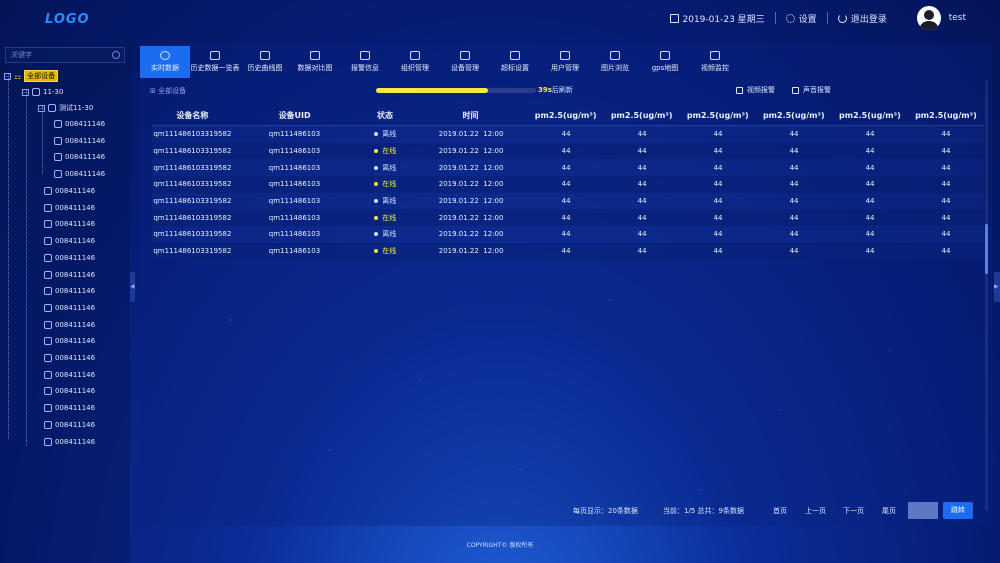 This screenshot has width=1000, height=563. What do you see at coordinates (811, 90) in the screenshot?
I see `sound-alarm-checkbox: 声音报警` at bounding box center [811, 90].